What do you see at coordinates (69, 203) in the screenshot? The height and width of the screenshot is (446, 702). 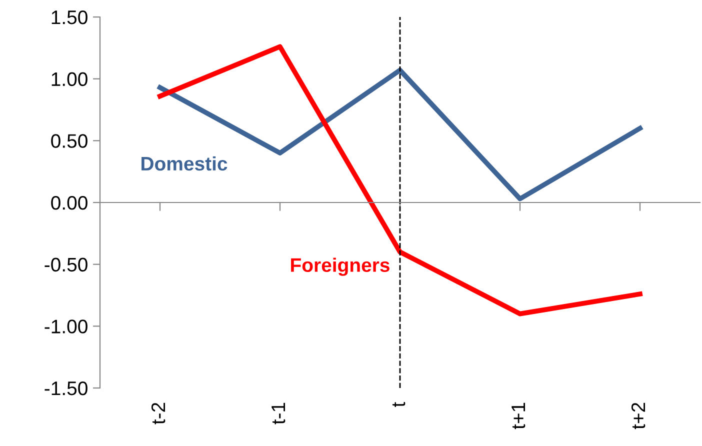 I see `y-tick-label: 0.00` at bounding box center [69, 203].